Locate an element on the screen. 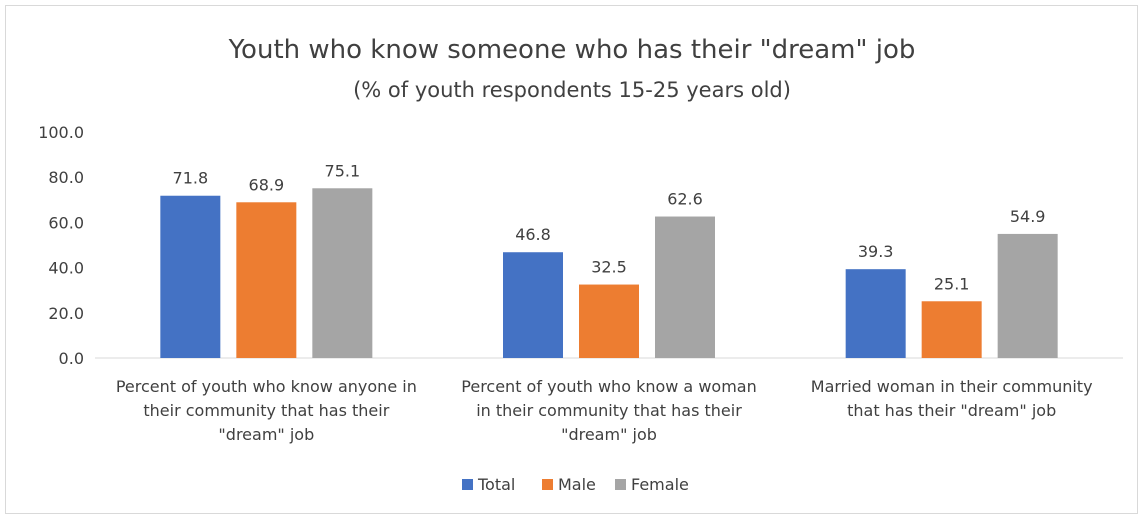 This screenshot has width=1144, height=519. legend-label-male: Male is located at coordinates (577, 484).